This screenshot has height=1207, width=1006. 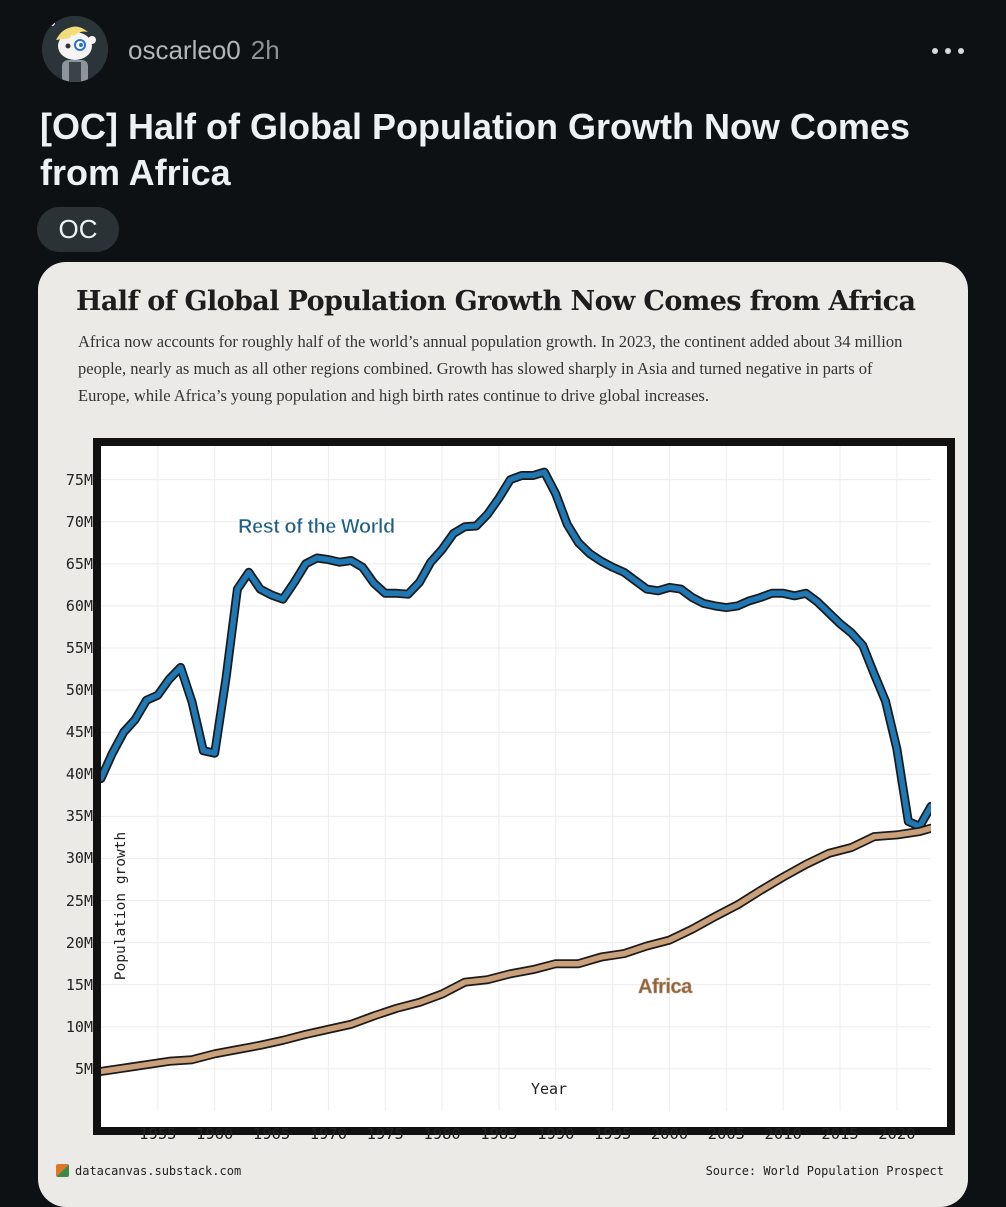 I want to click on post-header: oscarleo0 2h, so click(x=505, y=51).